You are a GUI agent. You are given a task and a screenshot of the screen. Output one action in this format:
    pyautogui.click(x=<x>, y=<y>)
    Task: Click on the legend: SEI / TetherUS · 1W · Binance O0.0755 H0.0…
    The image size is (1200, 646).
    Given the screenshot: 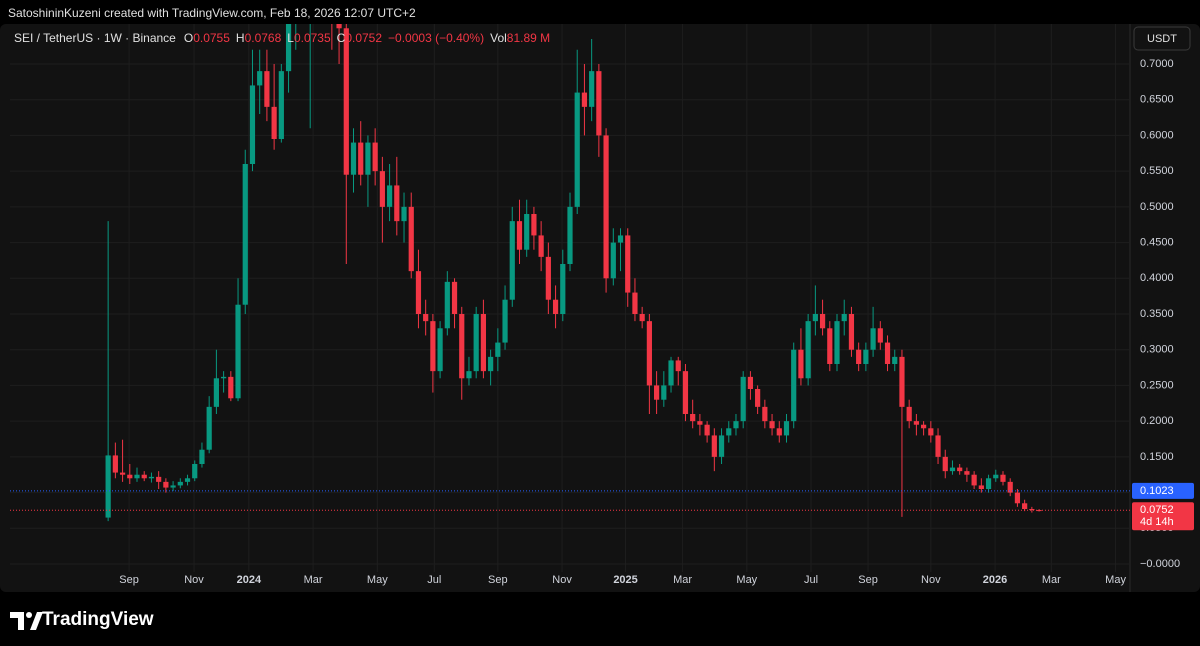 What is the action you would take?
    pyautogui.click(x=282, y=38)
    